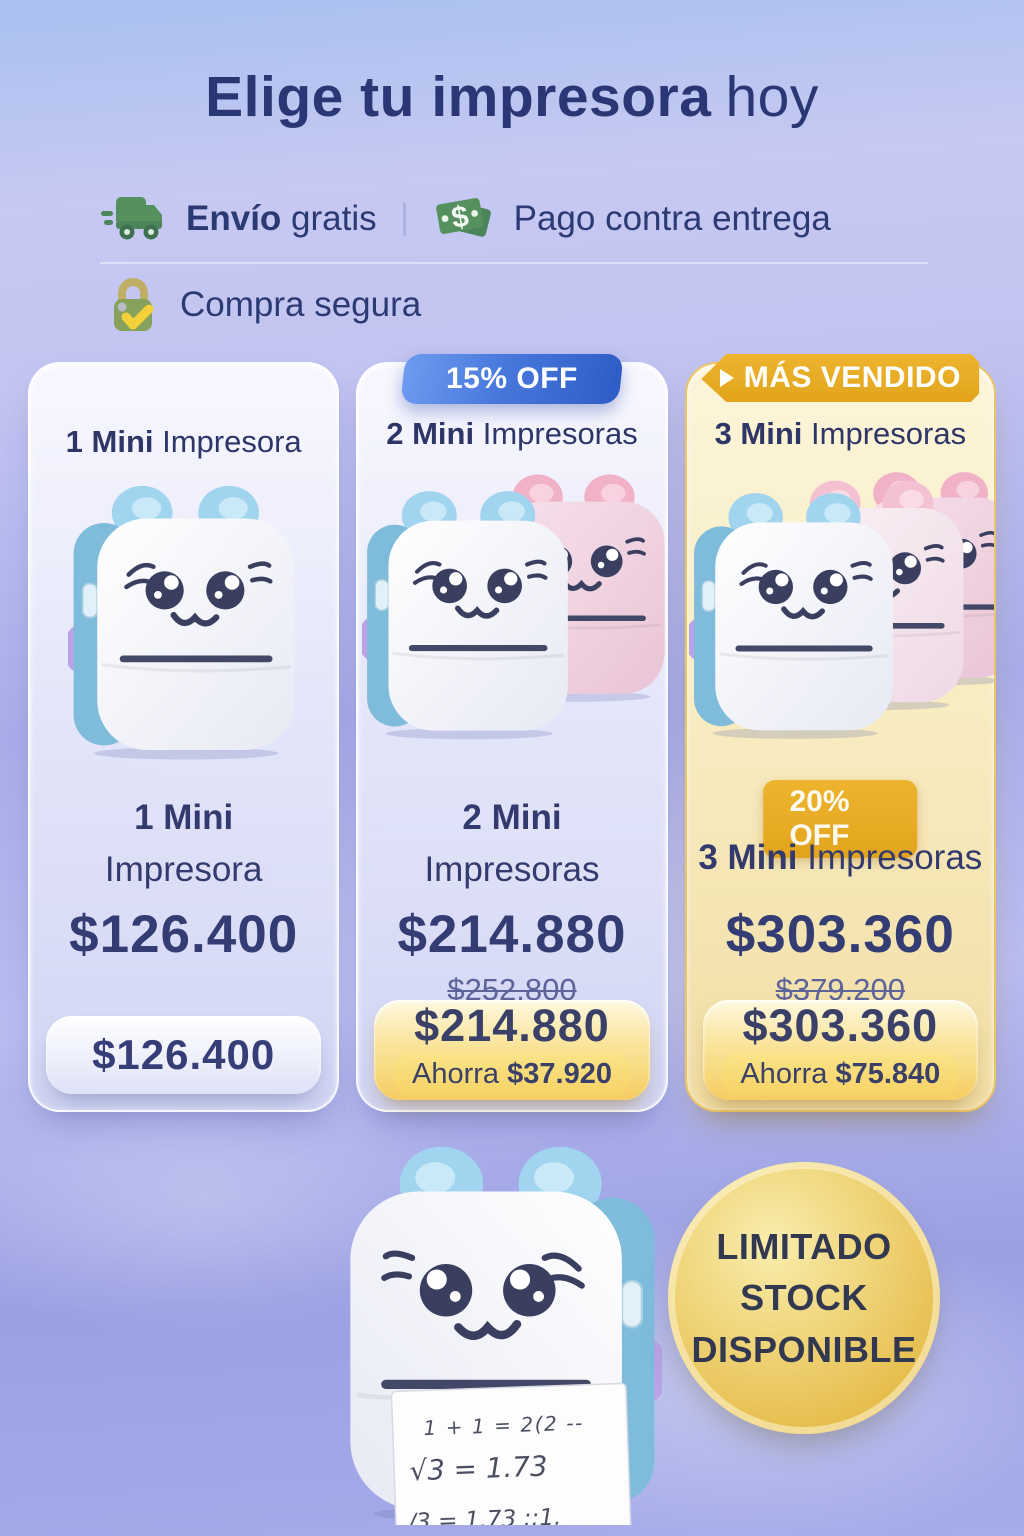 The height and width of the screenshot is (1536, 1024). I want to click on card2-button-price: $214.880, so click(512, 1026).